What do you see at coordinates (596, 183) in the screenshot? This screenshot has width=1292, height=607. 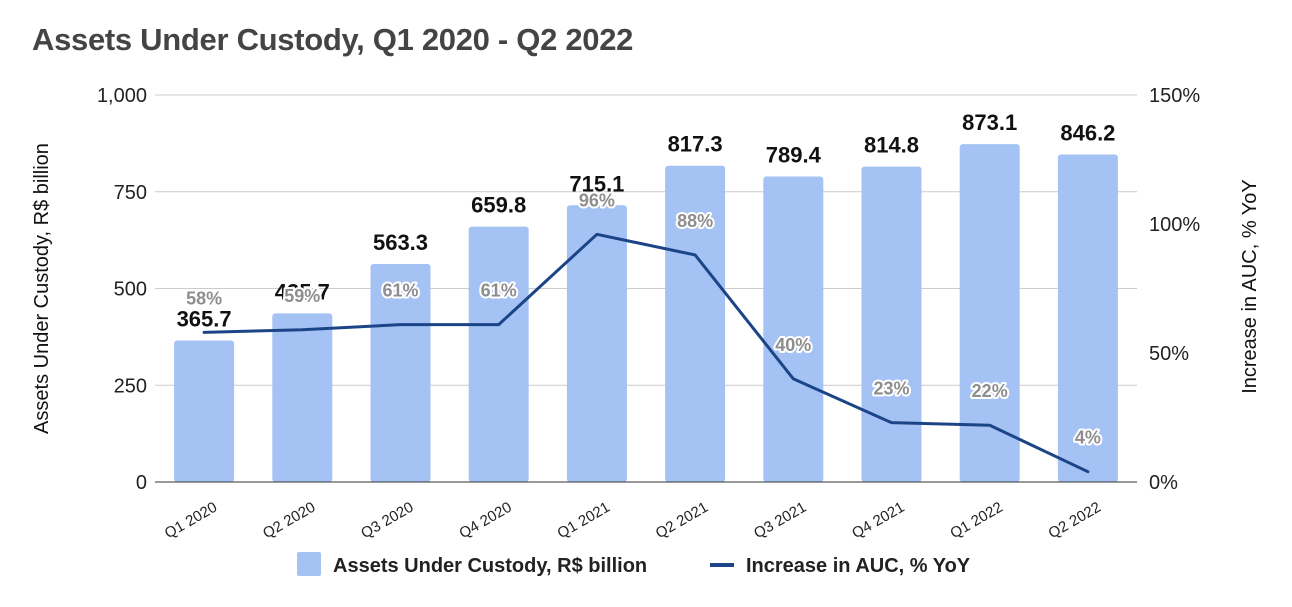 I see `bar-value-label: 715.1` at bounding box center [596, 183].